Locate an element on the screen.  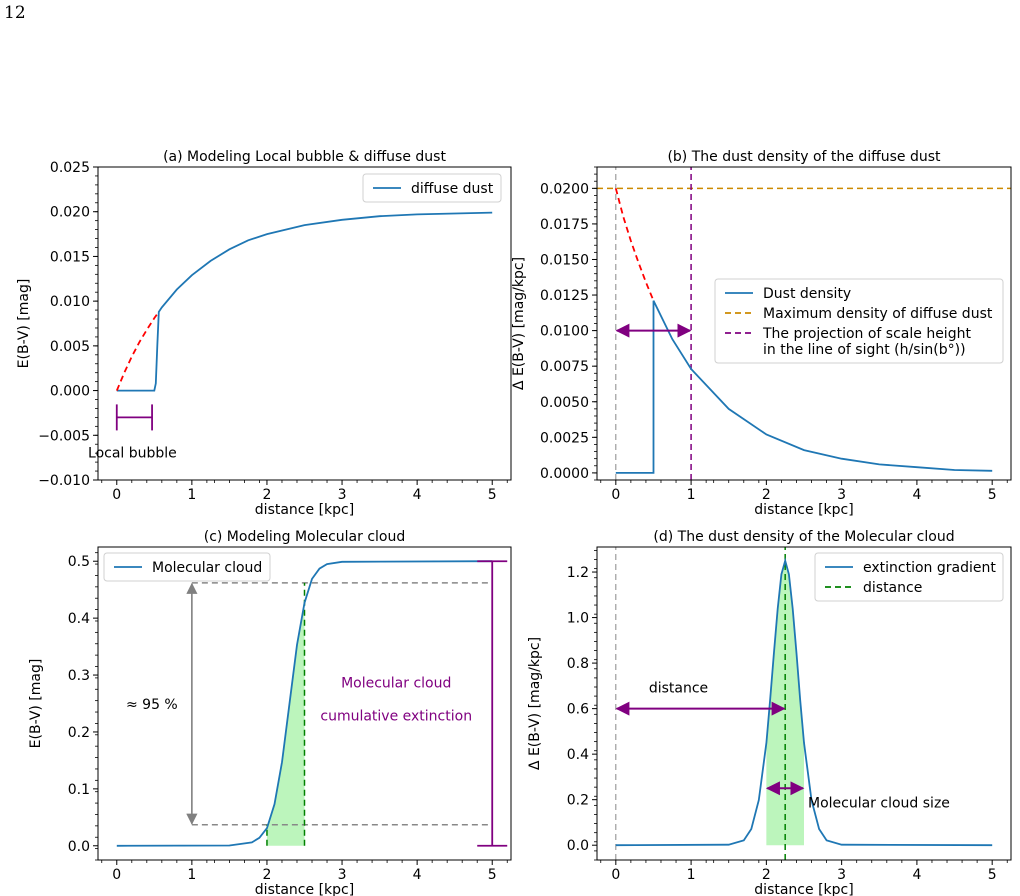
legend-label: The projection of scale height is located at coordinates (866, 334).